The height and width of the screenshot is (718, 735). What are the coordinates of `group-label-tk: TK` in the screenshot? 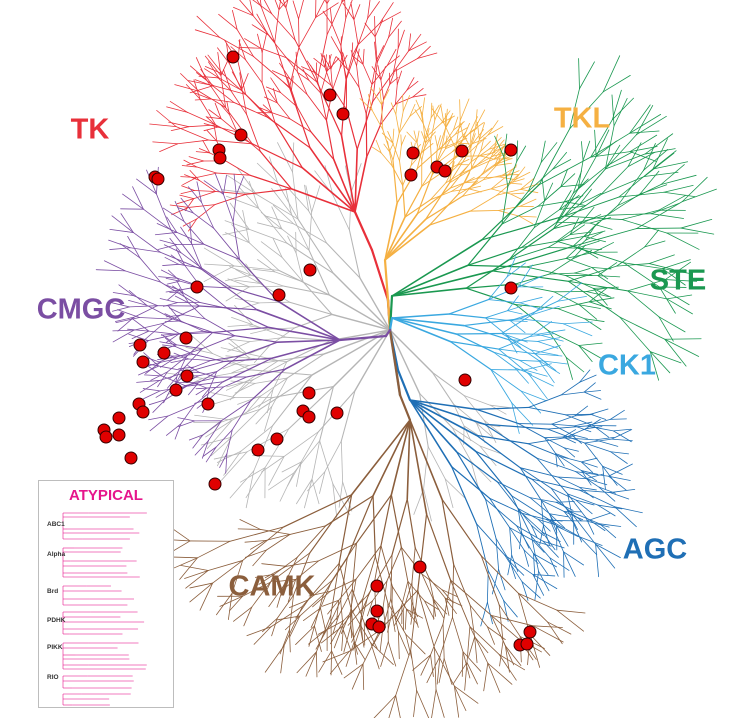 It's located at (90, 129).